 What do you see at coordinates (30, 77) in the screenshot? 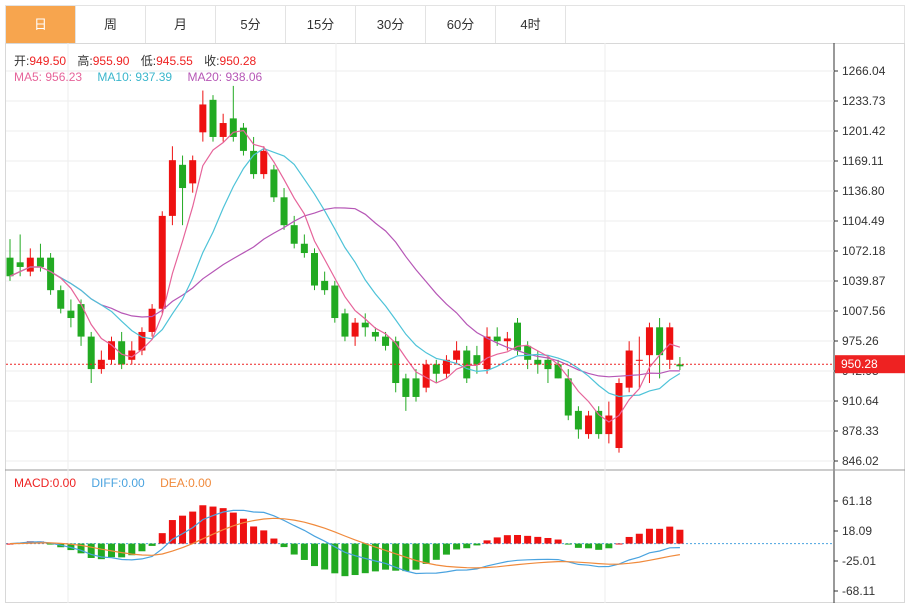
I see `ma5-label: MA5:` at bounding box center [30, 77].